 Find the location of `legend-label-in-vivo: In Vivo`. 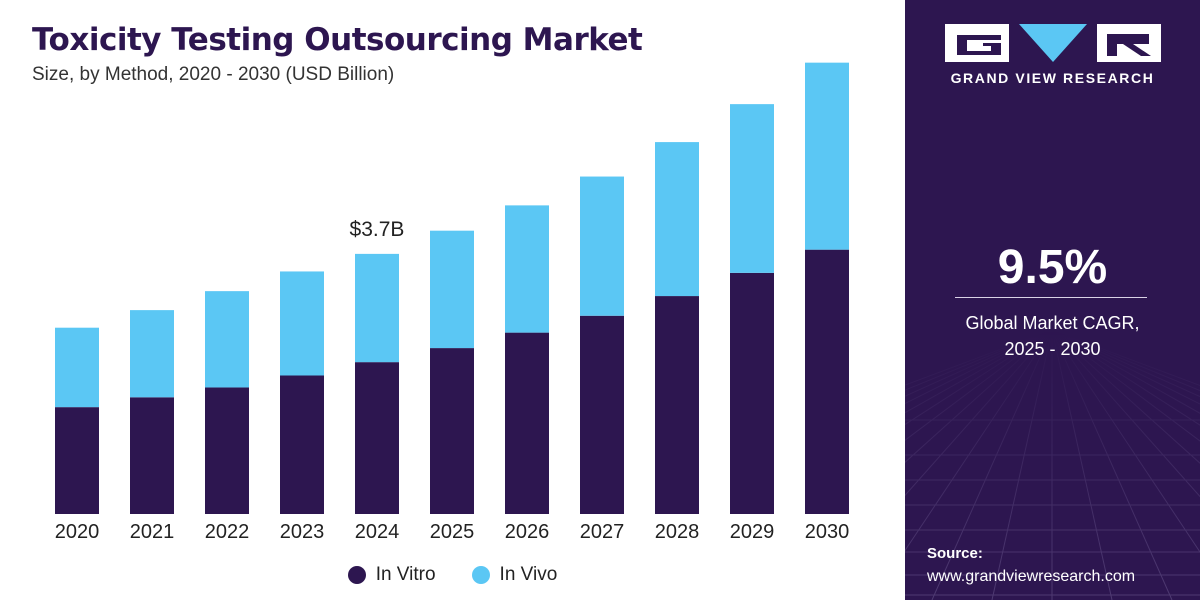

legend-label-in-vivo: In Vivo is located at coordinates (528, 574).